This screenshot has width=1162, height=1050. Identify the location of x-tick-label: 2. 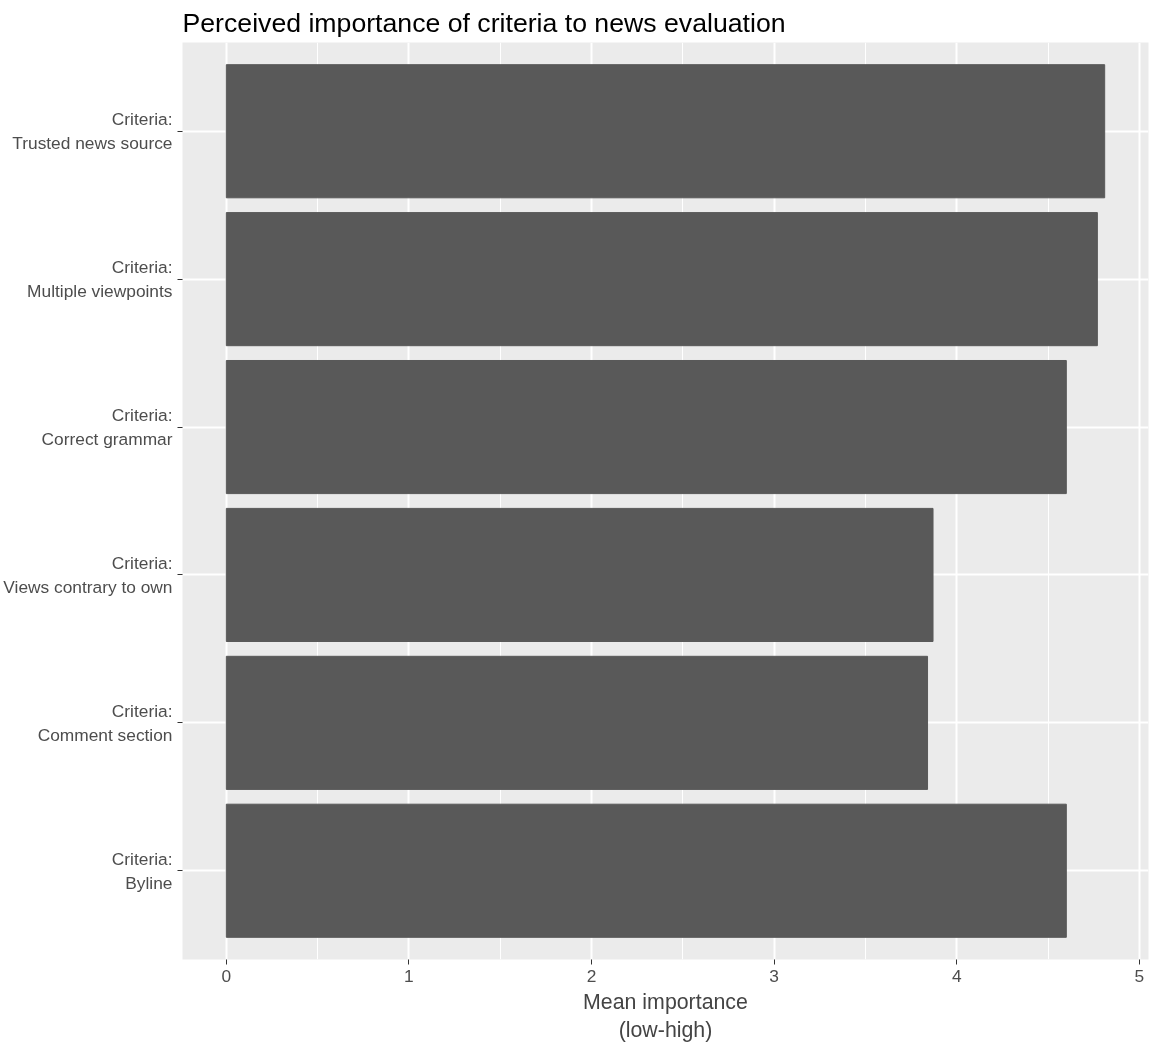
(591, 975).